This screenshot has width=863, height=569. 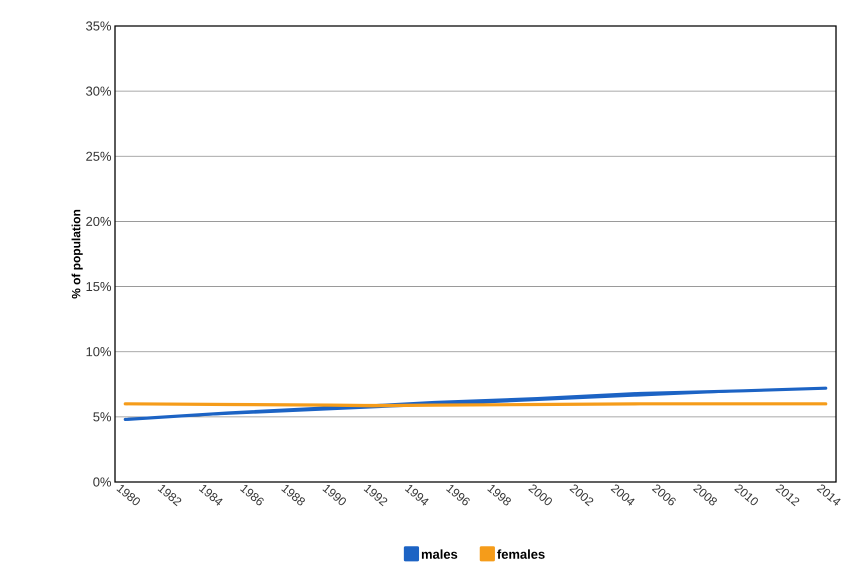 I want to click on y-tick-label: 10%, so click(x=99, y=351).